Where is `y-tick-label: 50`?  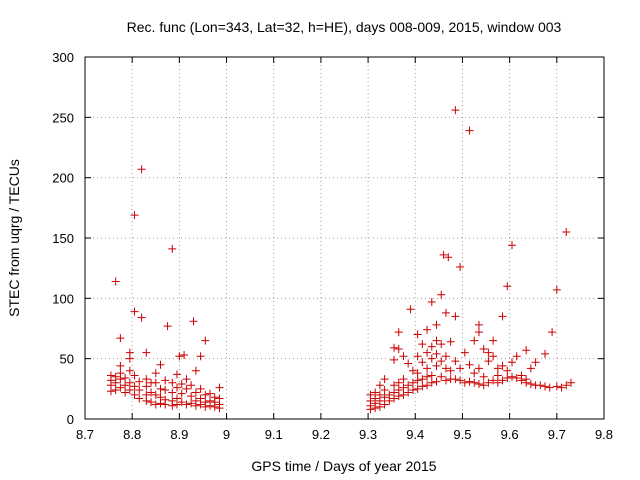
y-tick-label: 50 is located at coordinates (67, 359).